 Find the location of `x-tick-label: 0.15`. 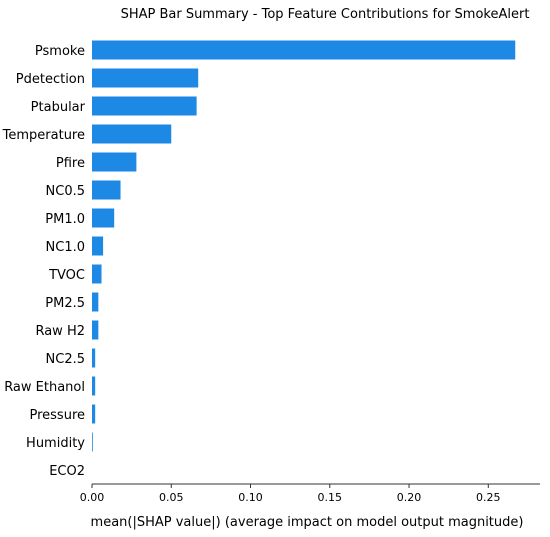

x-tick-label: 0.15 is located at coordinates (330, 497).